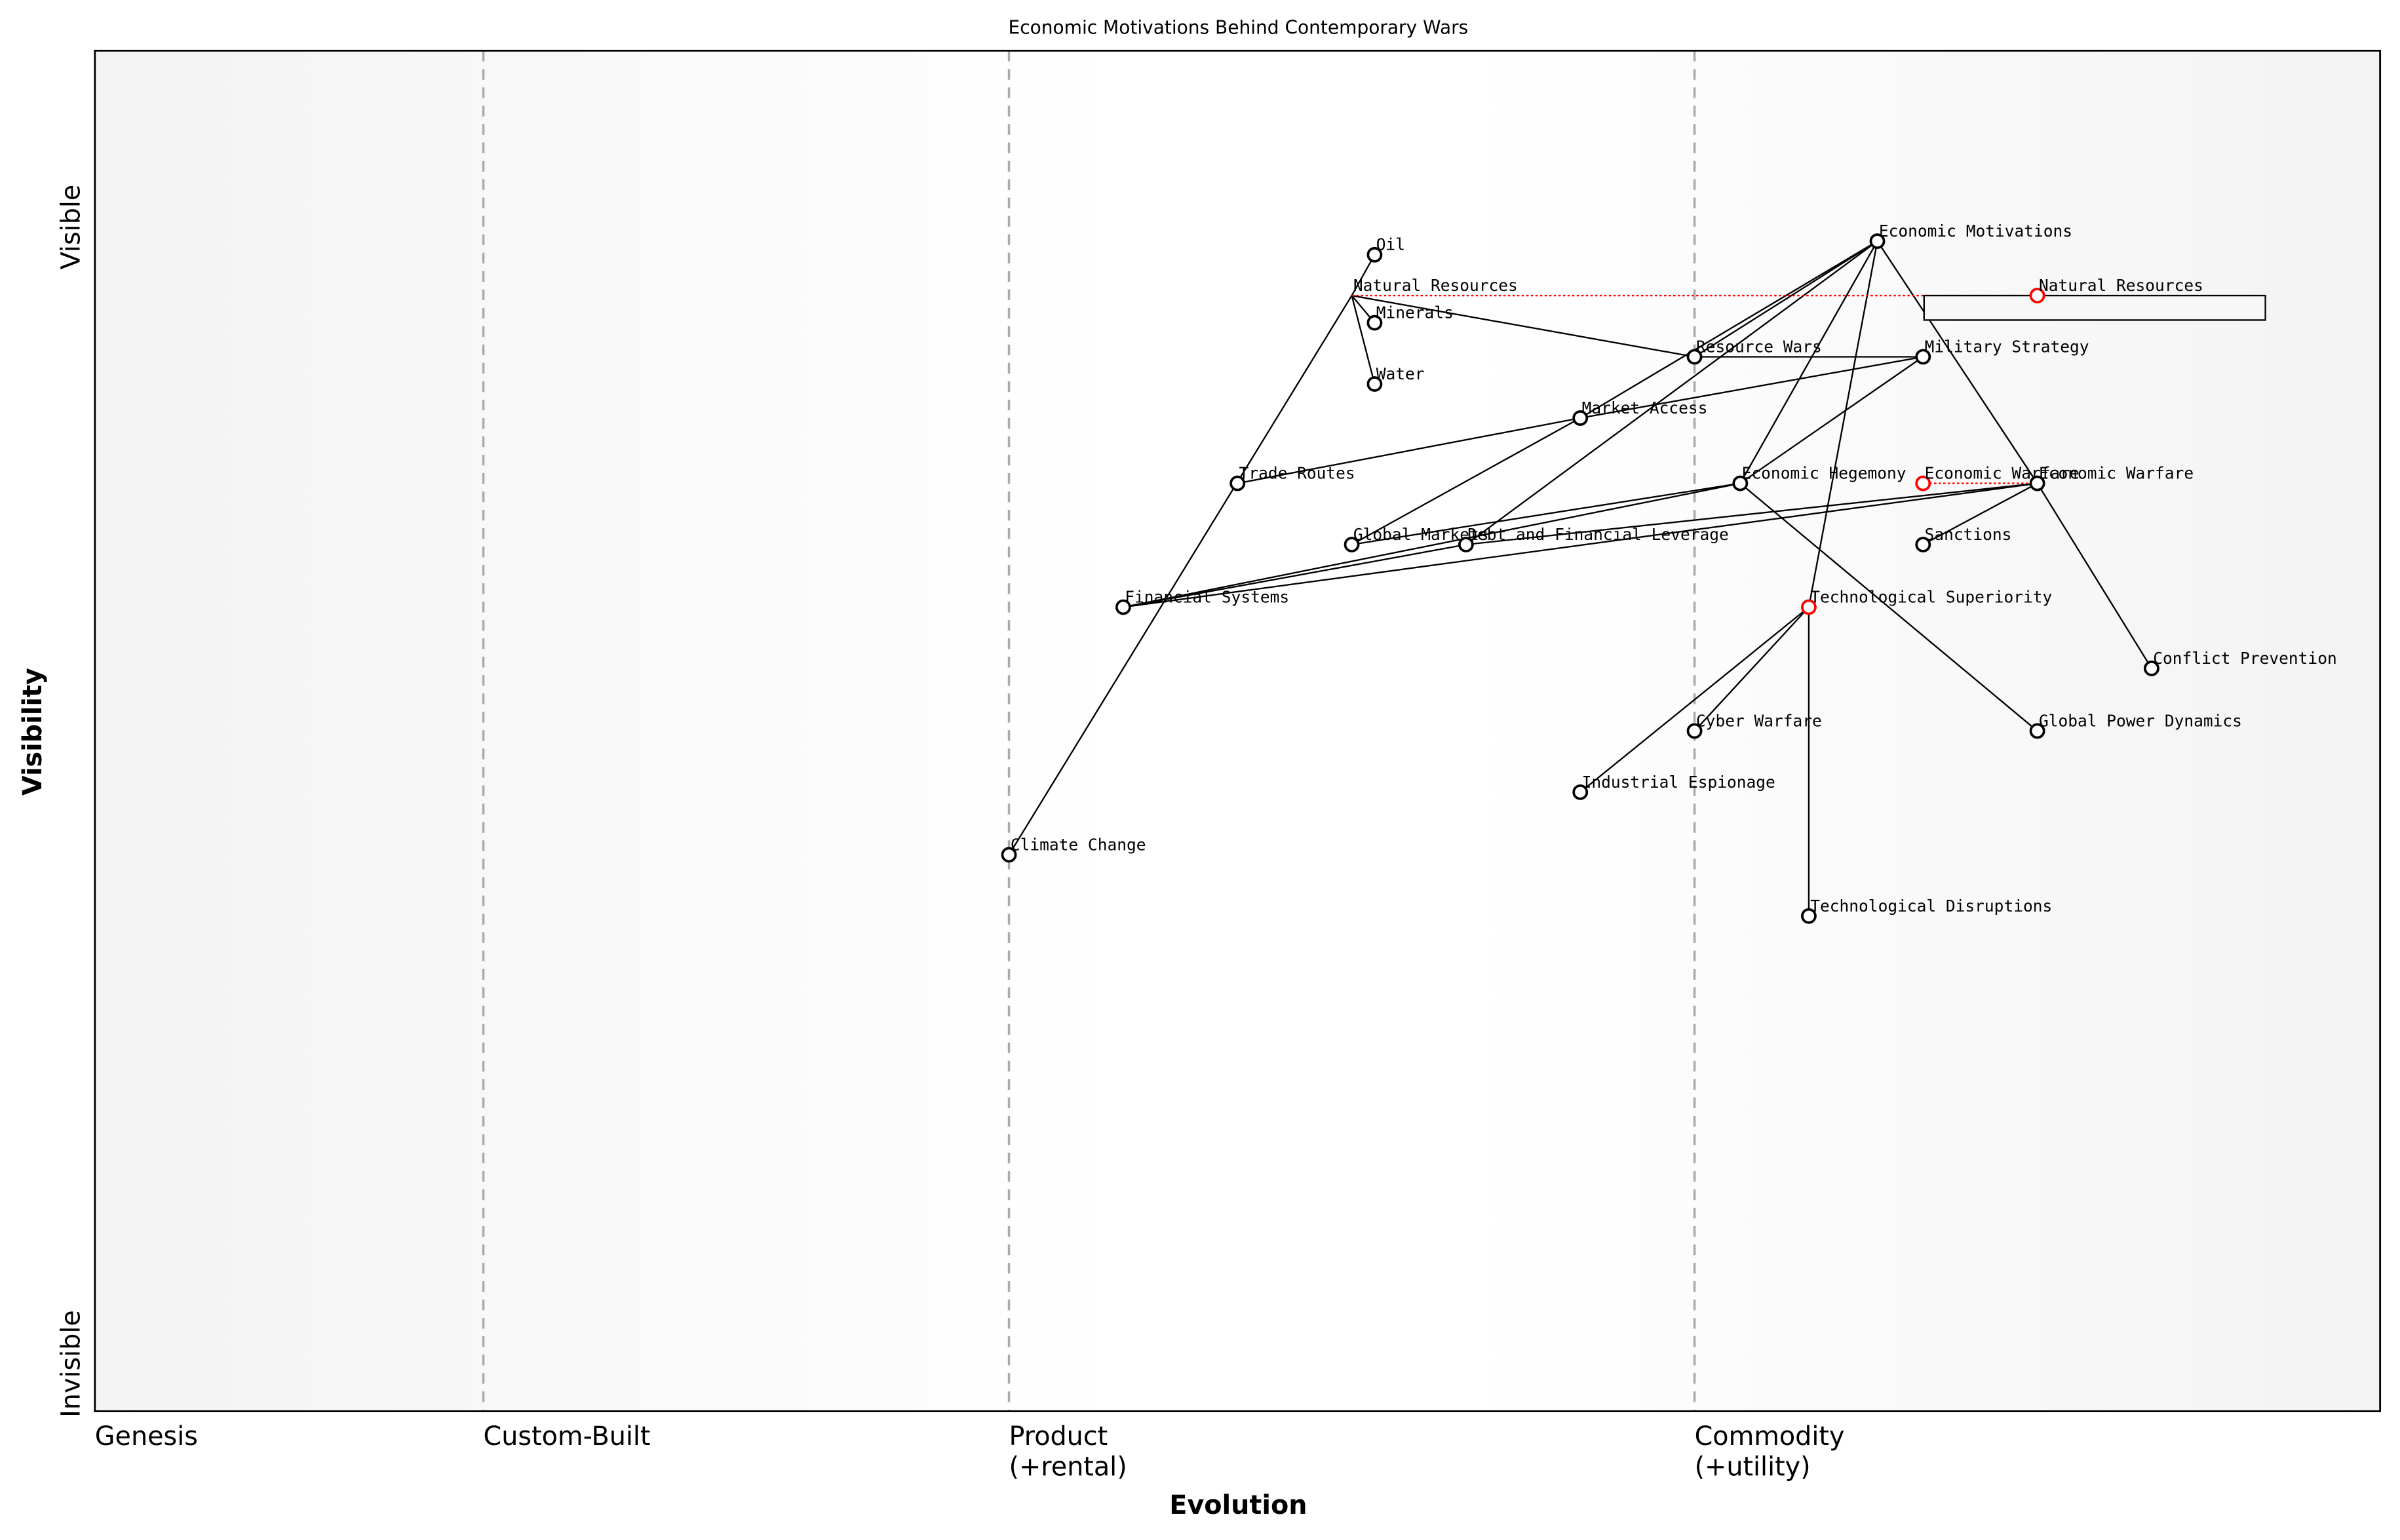  What do you see at coordinates (1415, 312) in the screenshot?
I see `node-label-minerals: Minerals` at bounding box center [1415, 312].